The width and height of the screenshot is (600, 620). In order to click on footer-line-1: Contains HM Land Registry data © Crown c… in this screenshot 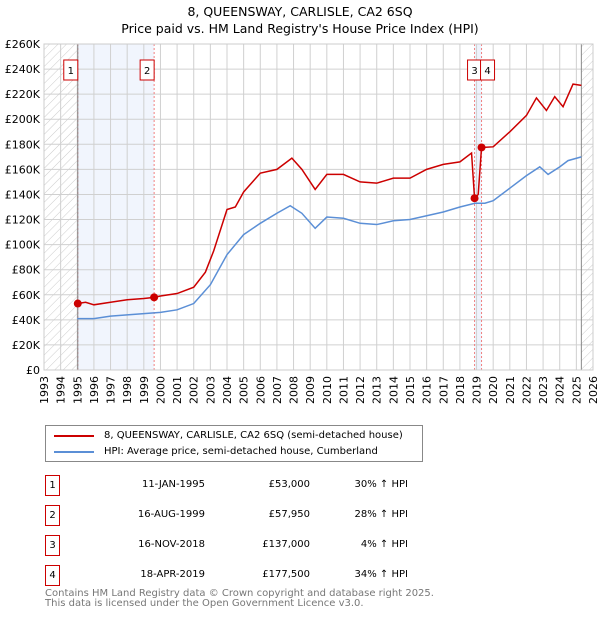, I will do `click(239, 593)`.